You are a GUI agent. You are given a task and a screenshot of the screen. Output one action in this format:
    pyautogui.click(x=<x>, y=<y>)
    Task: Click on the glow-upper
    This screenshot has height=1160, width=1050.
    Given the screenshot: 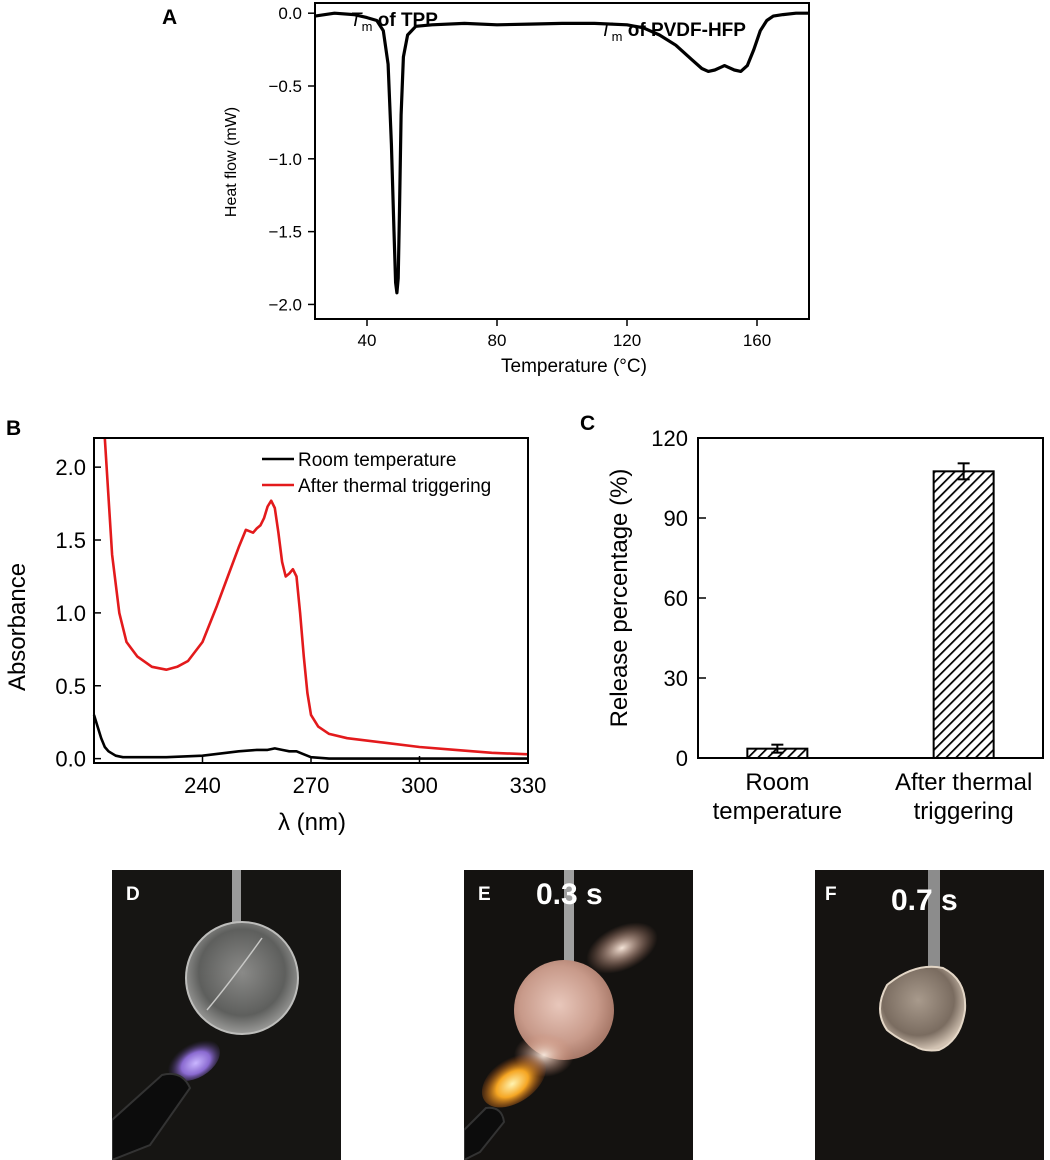 What is the action you would take?
    pyautogui.click(x=622, y=948)
    